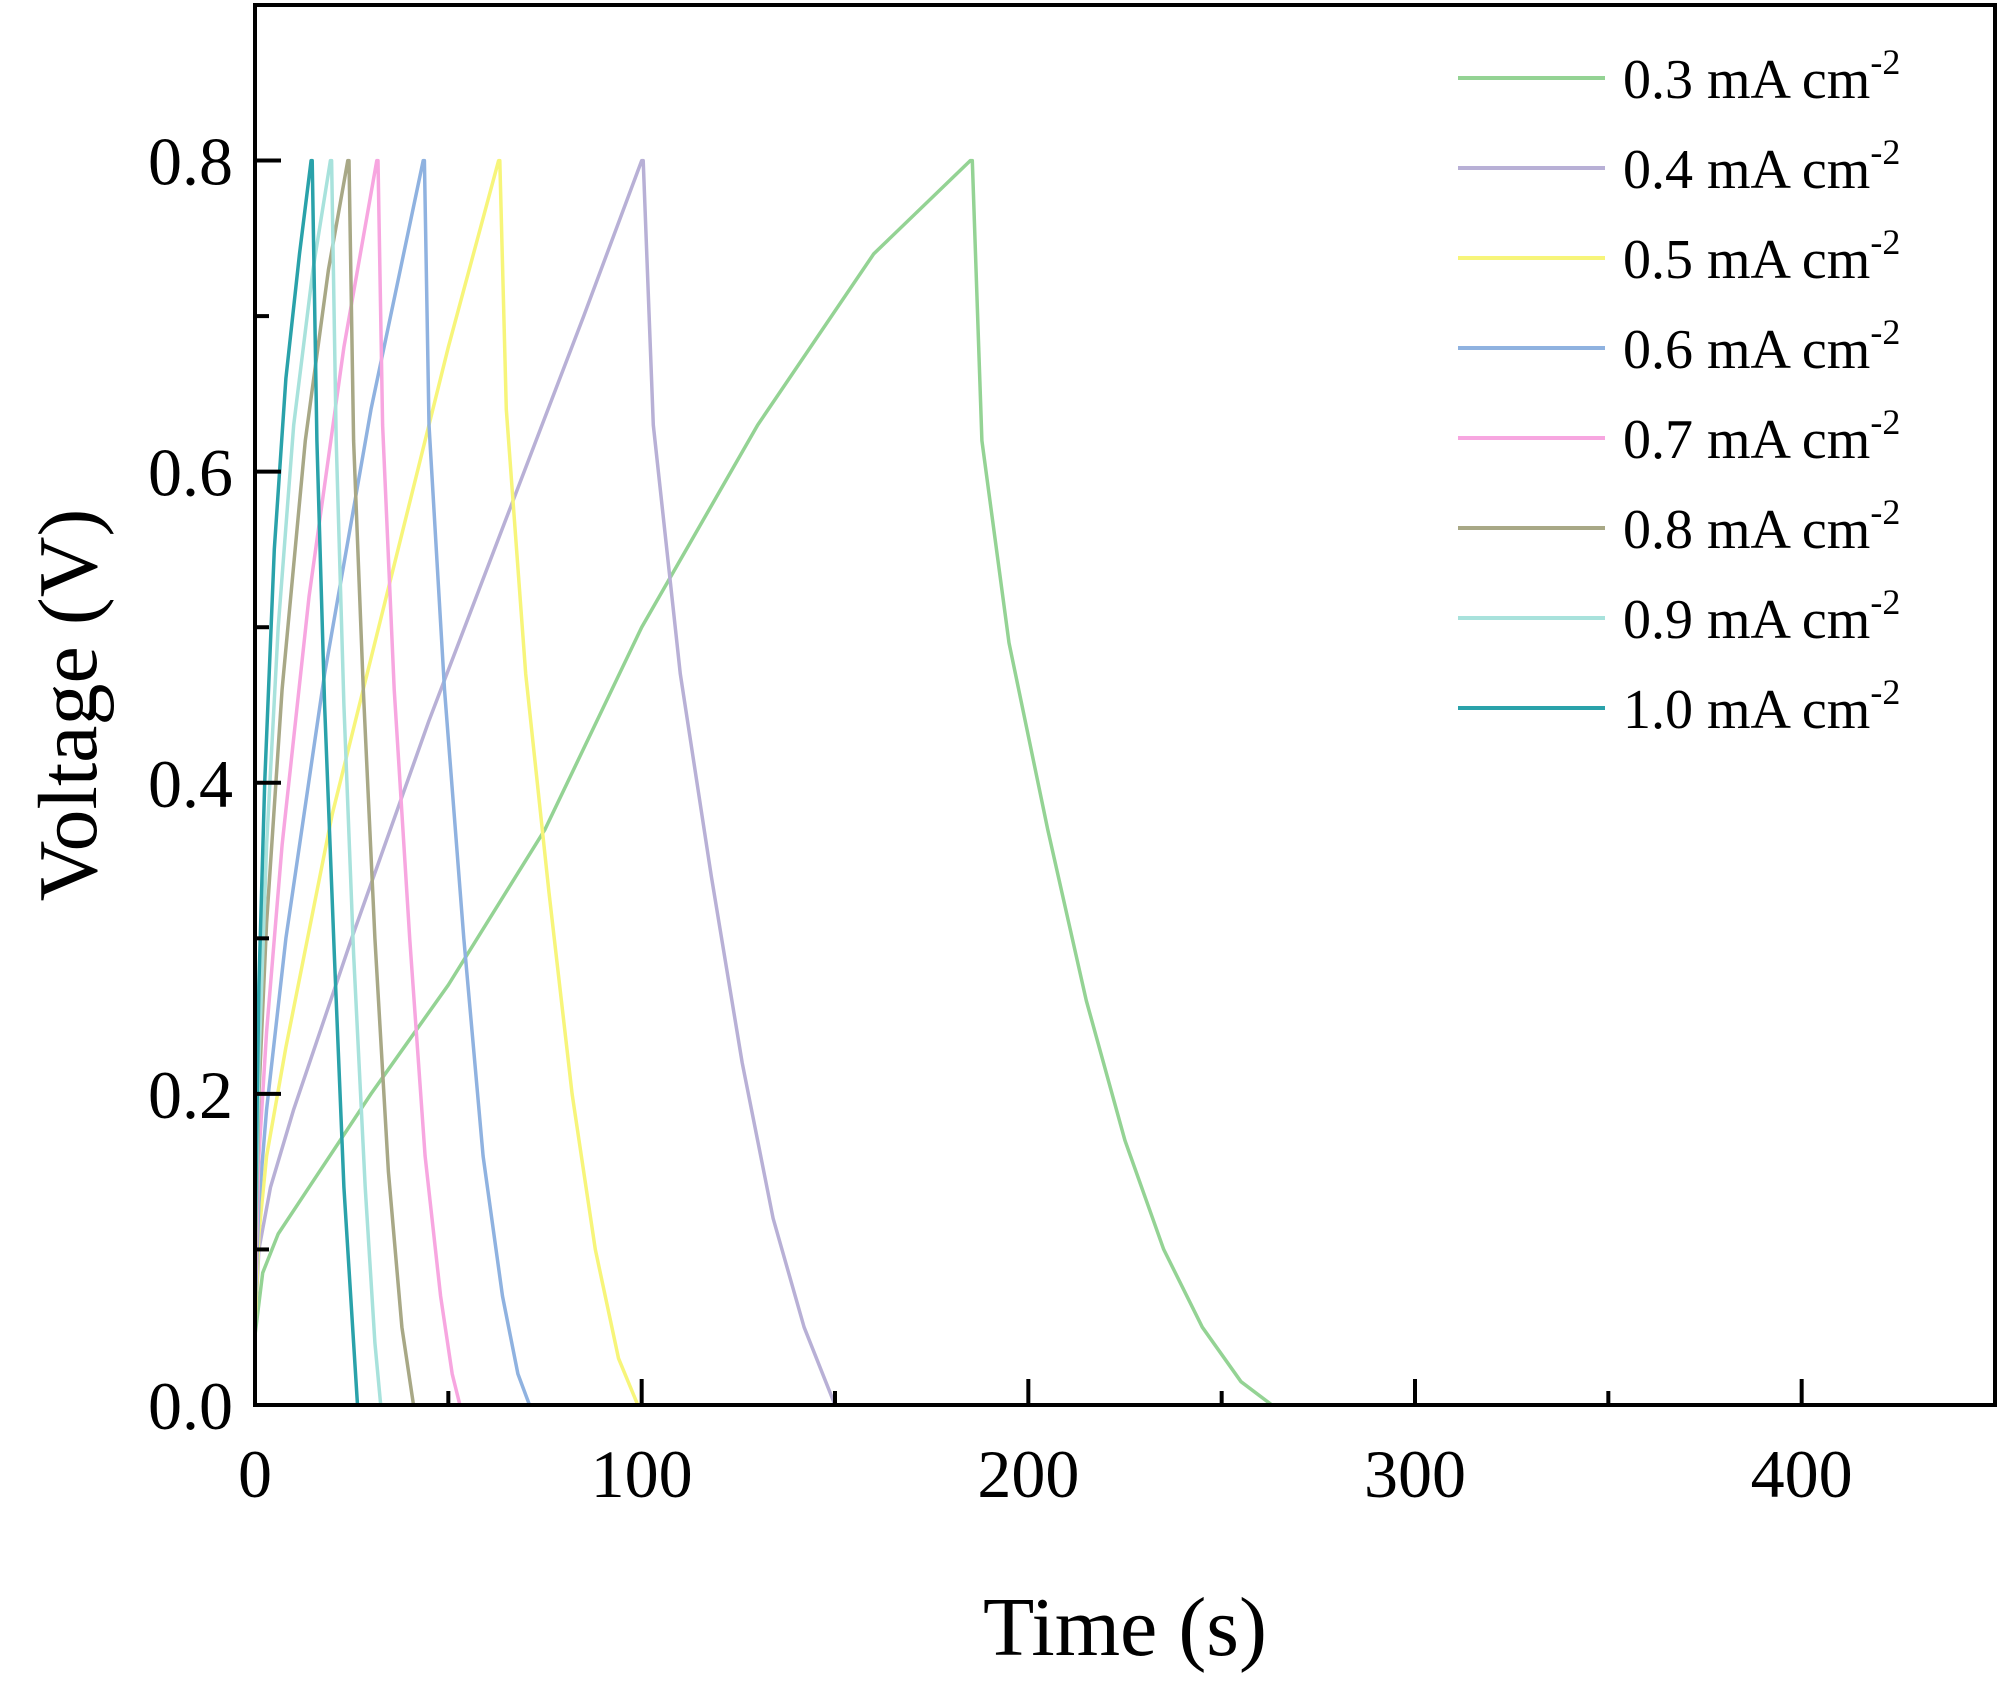 This screenshot has width=2000, height=1682. I want to click on x-tick-label: 400, so click(1802, 1474).